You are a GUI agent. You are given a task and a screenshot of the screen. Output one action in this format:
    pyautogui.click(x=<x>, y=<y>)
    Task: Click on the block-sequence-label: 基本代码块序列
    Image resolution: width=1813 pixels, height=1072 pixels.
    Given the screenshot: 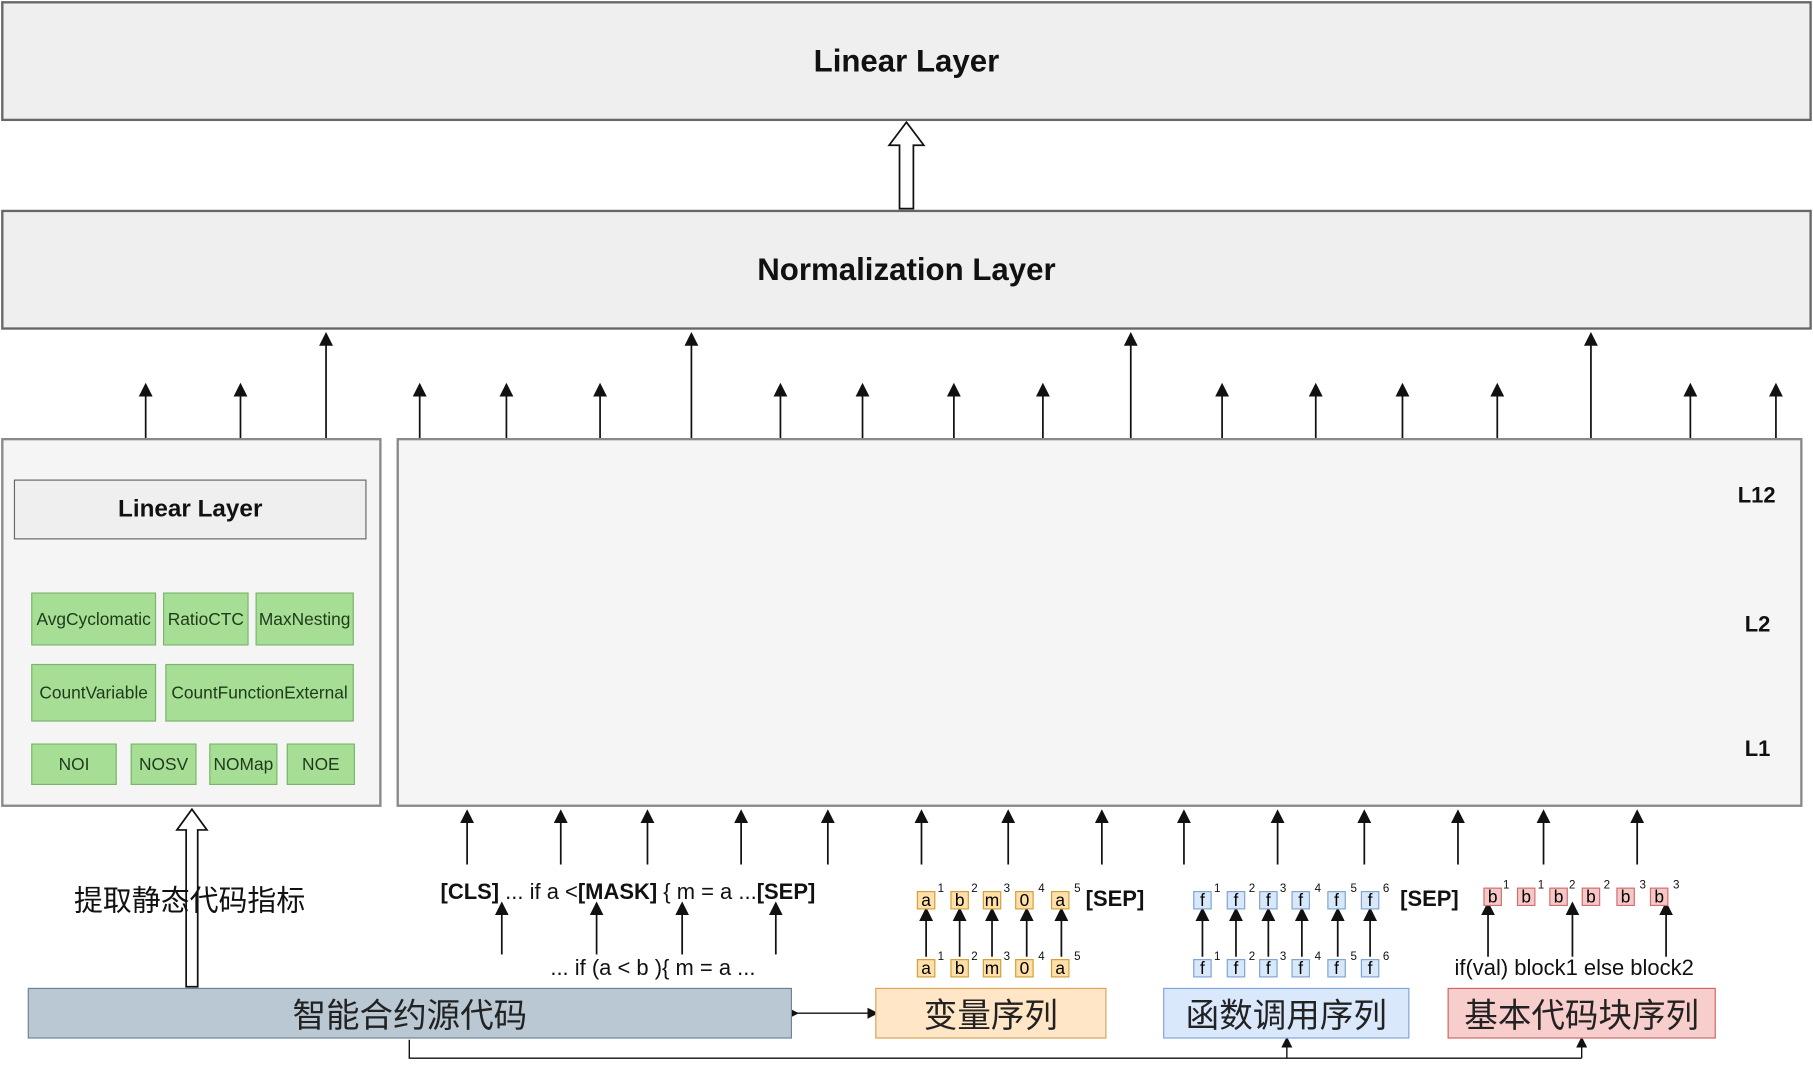 What is the action you would take?
    pyautogui.click(x=1582, y=1015)
    